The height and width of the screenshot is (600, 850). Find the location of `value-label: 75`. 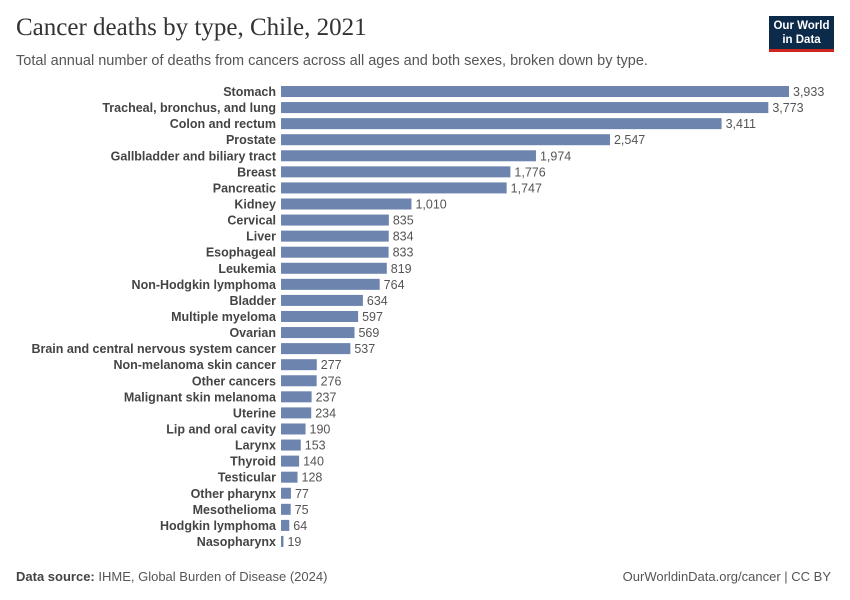

value-label: 75 is located at coordinates (302, 510).